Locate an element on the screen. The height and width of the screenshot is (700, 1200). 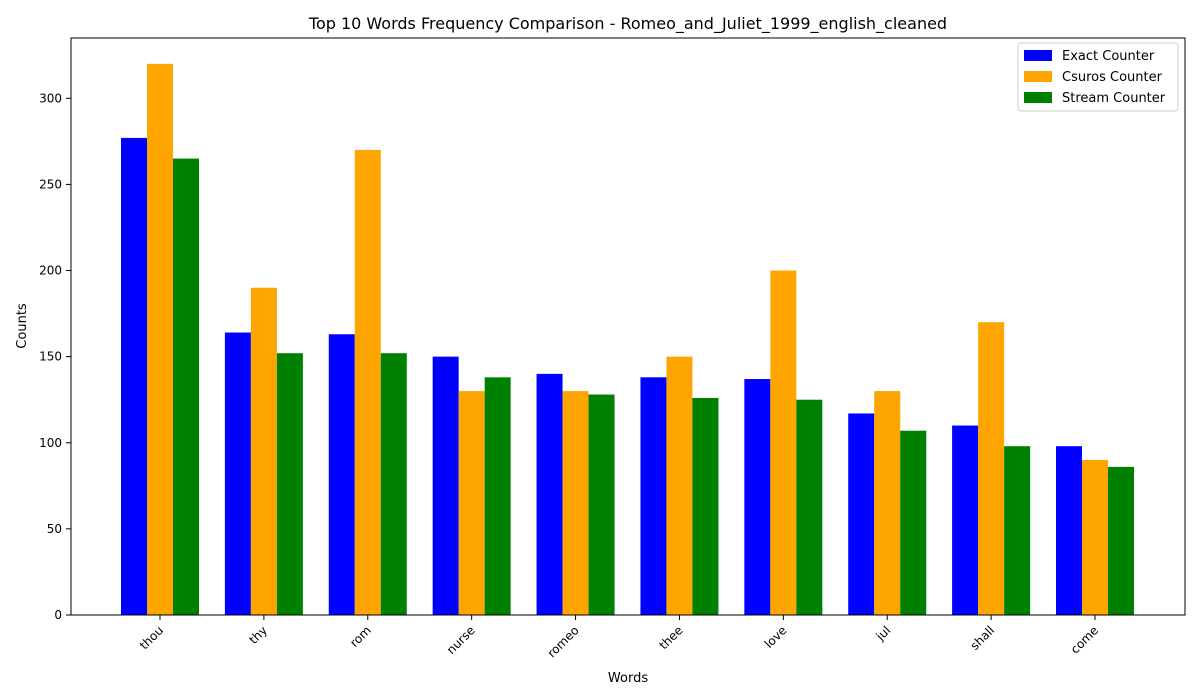
bar-stream-counter-thy is located at coordinates (289, 484).